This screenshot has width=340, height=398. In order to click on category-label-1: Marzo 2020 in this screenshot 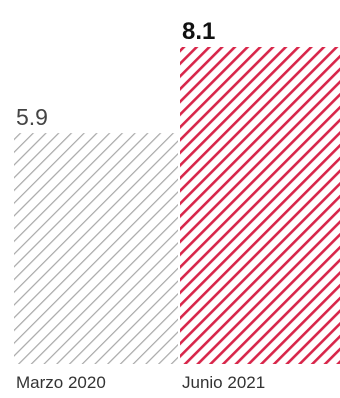, I will do `click(61, 382)`.